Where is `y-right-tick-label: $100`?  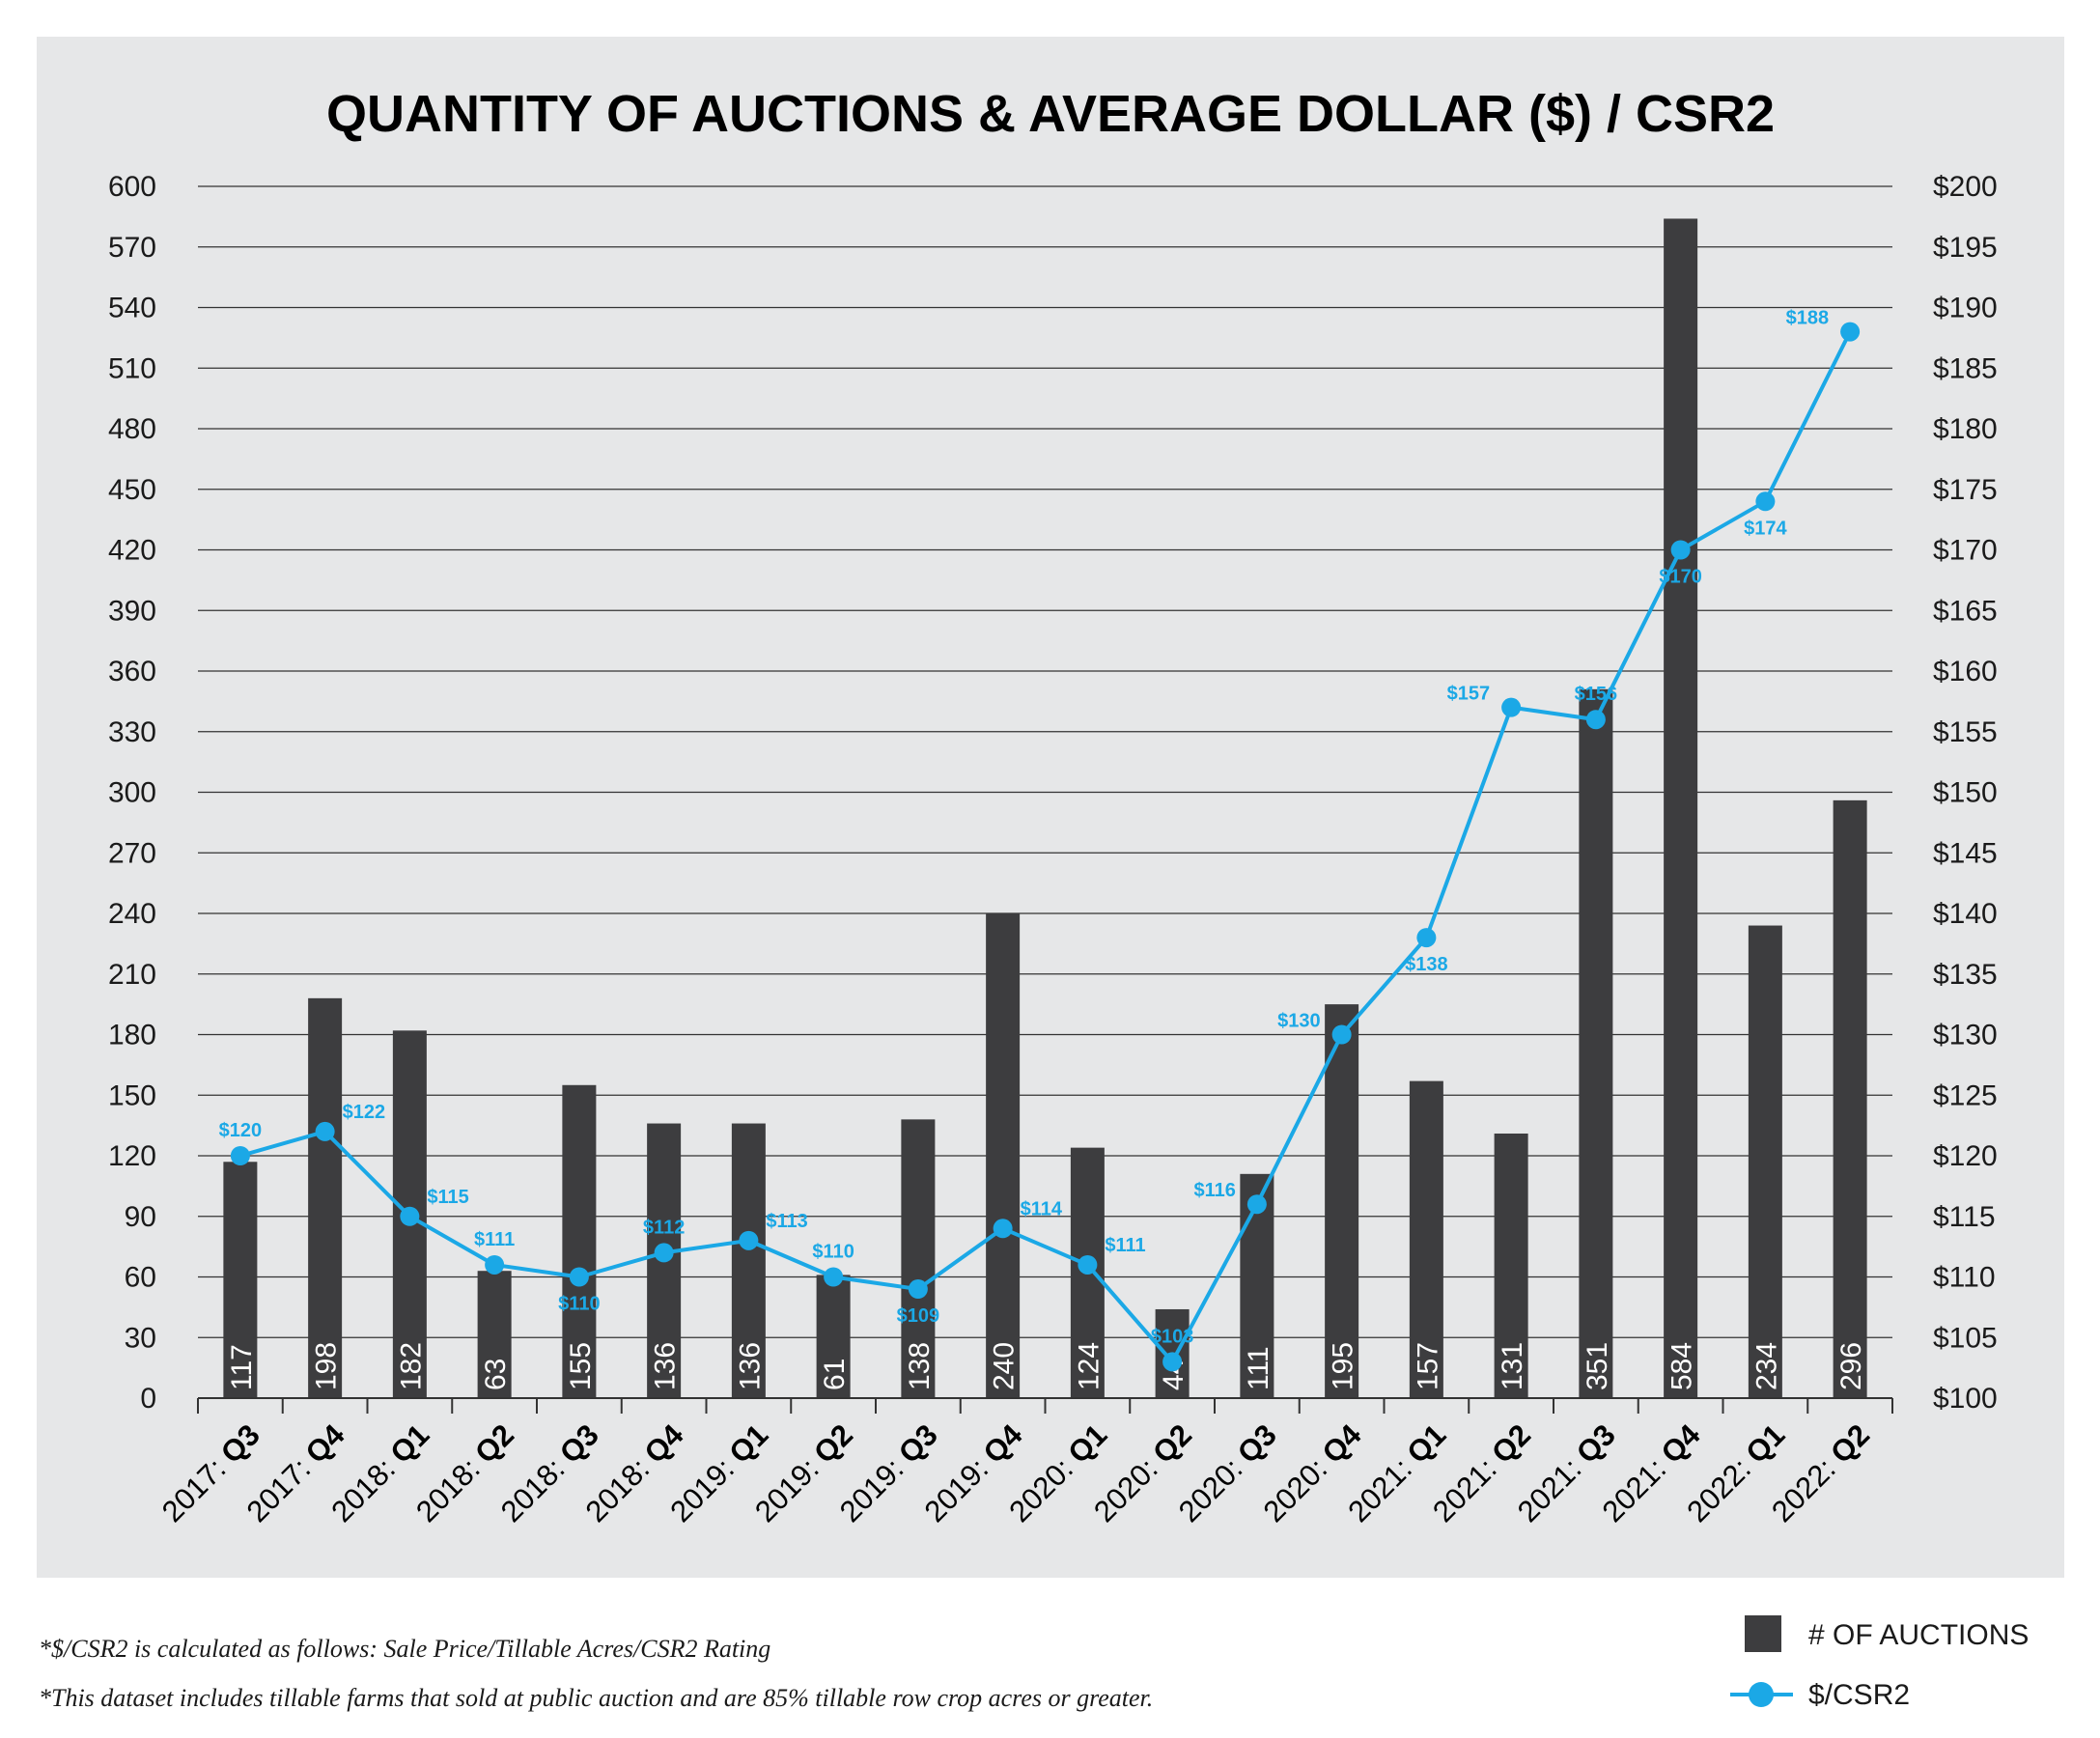 y-right-tick-label: $100 is located at coordinates (1966, 1399).